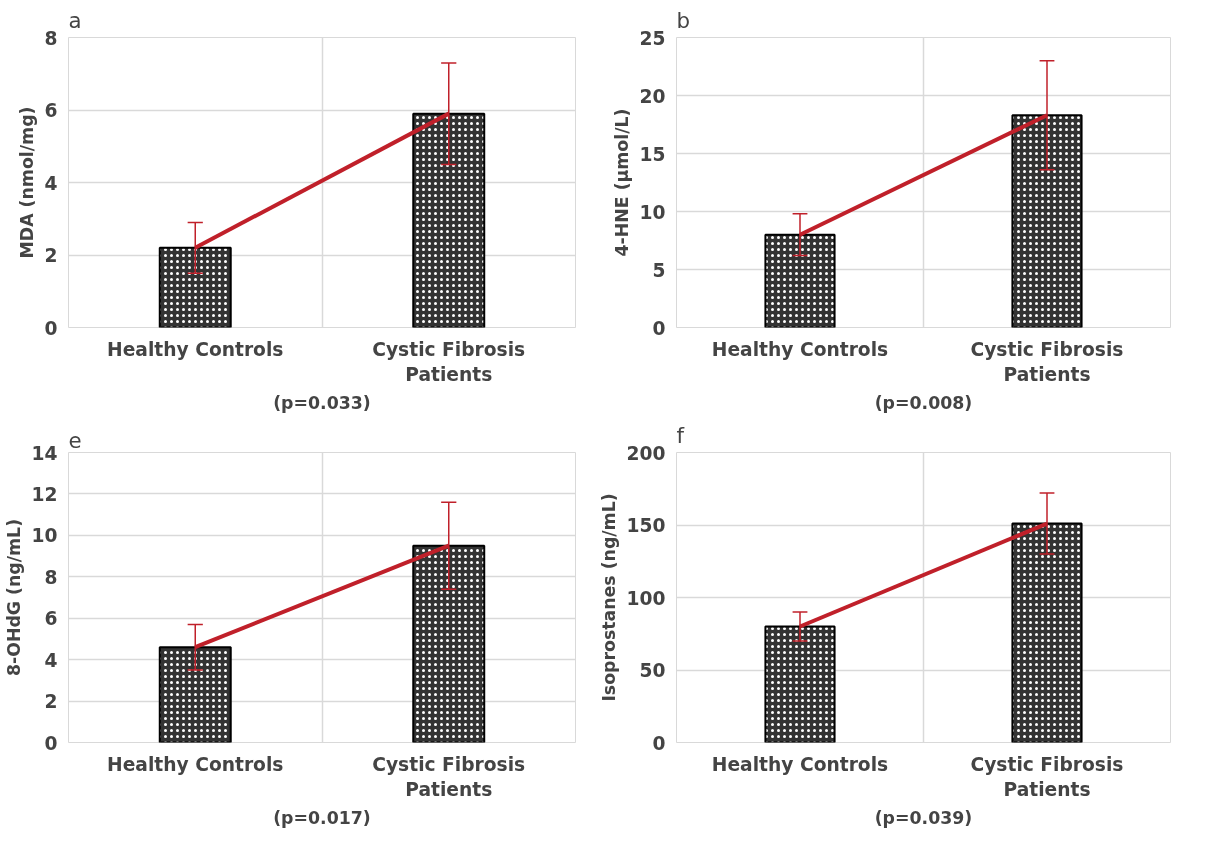 The width and height of the screenshot is (1208, 845). Describe the element at coordinates (44, 453) in the screenshot. I see `y-tick-label: 14` at that location.